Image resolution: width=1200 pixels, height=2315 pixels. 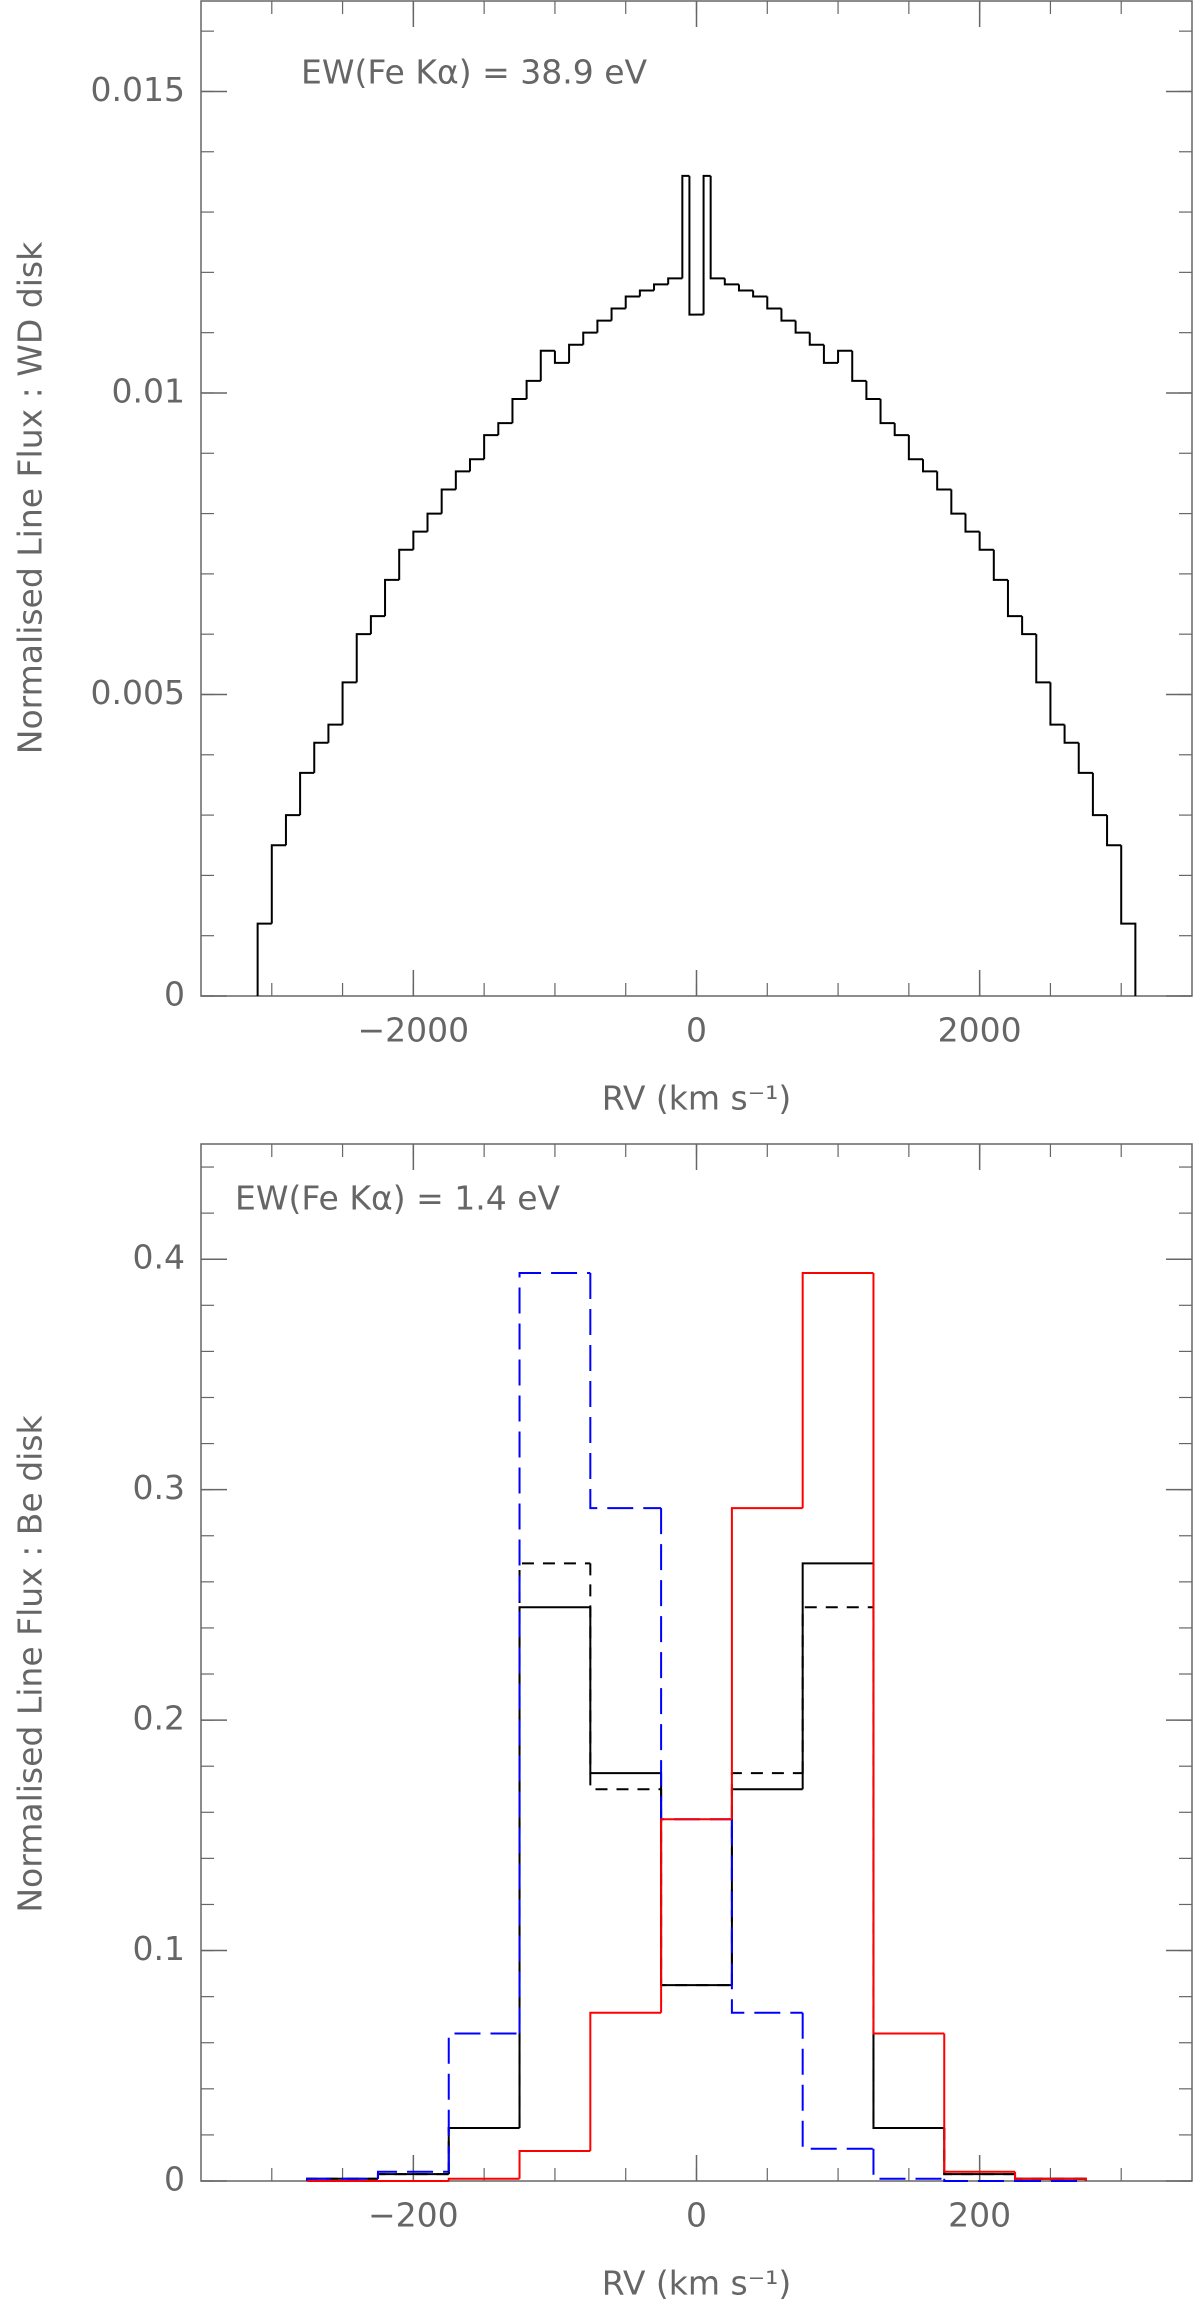 What do you see at coordinates (159, 1487) in the screenshot?
I see `y-tick-label: 0.3` at bounding box center [159, 1487].